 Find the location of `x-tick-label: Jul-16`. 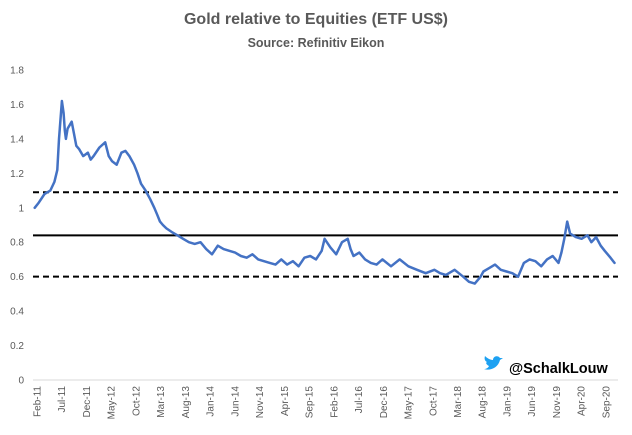

x-tick-label: Jul-16 is located at coordinates (359, 400).